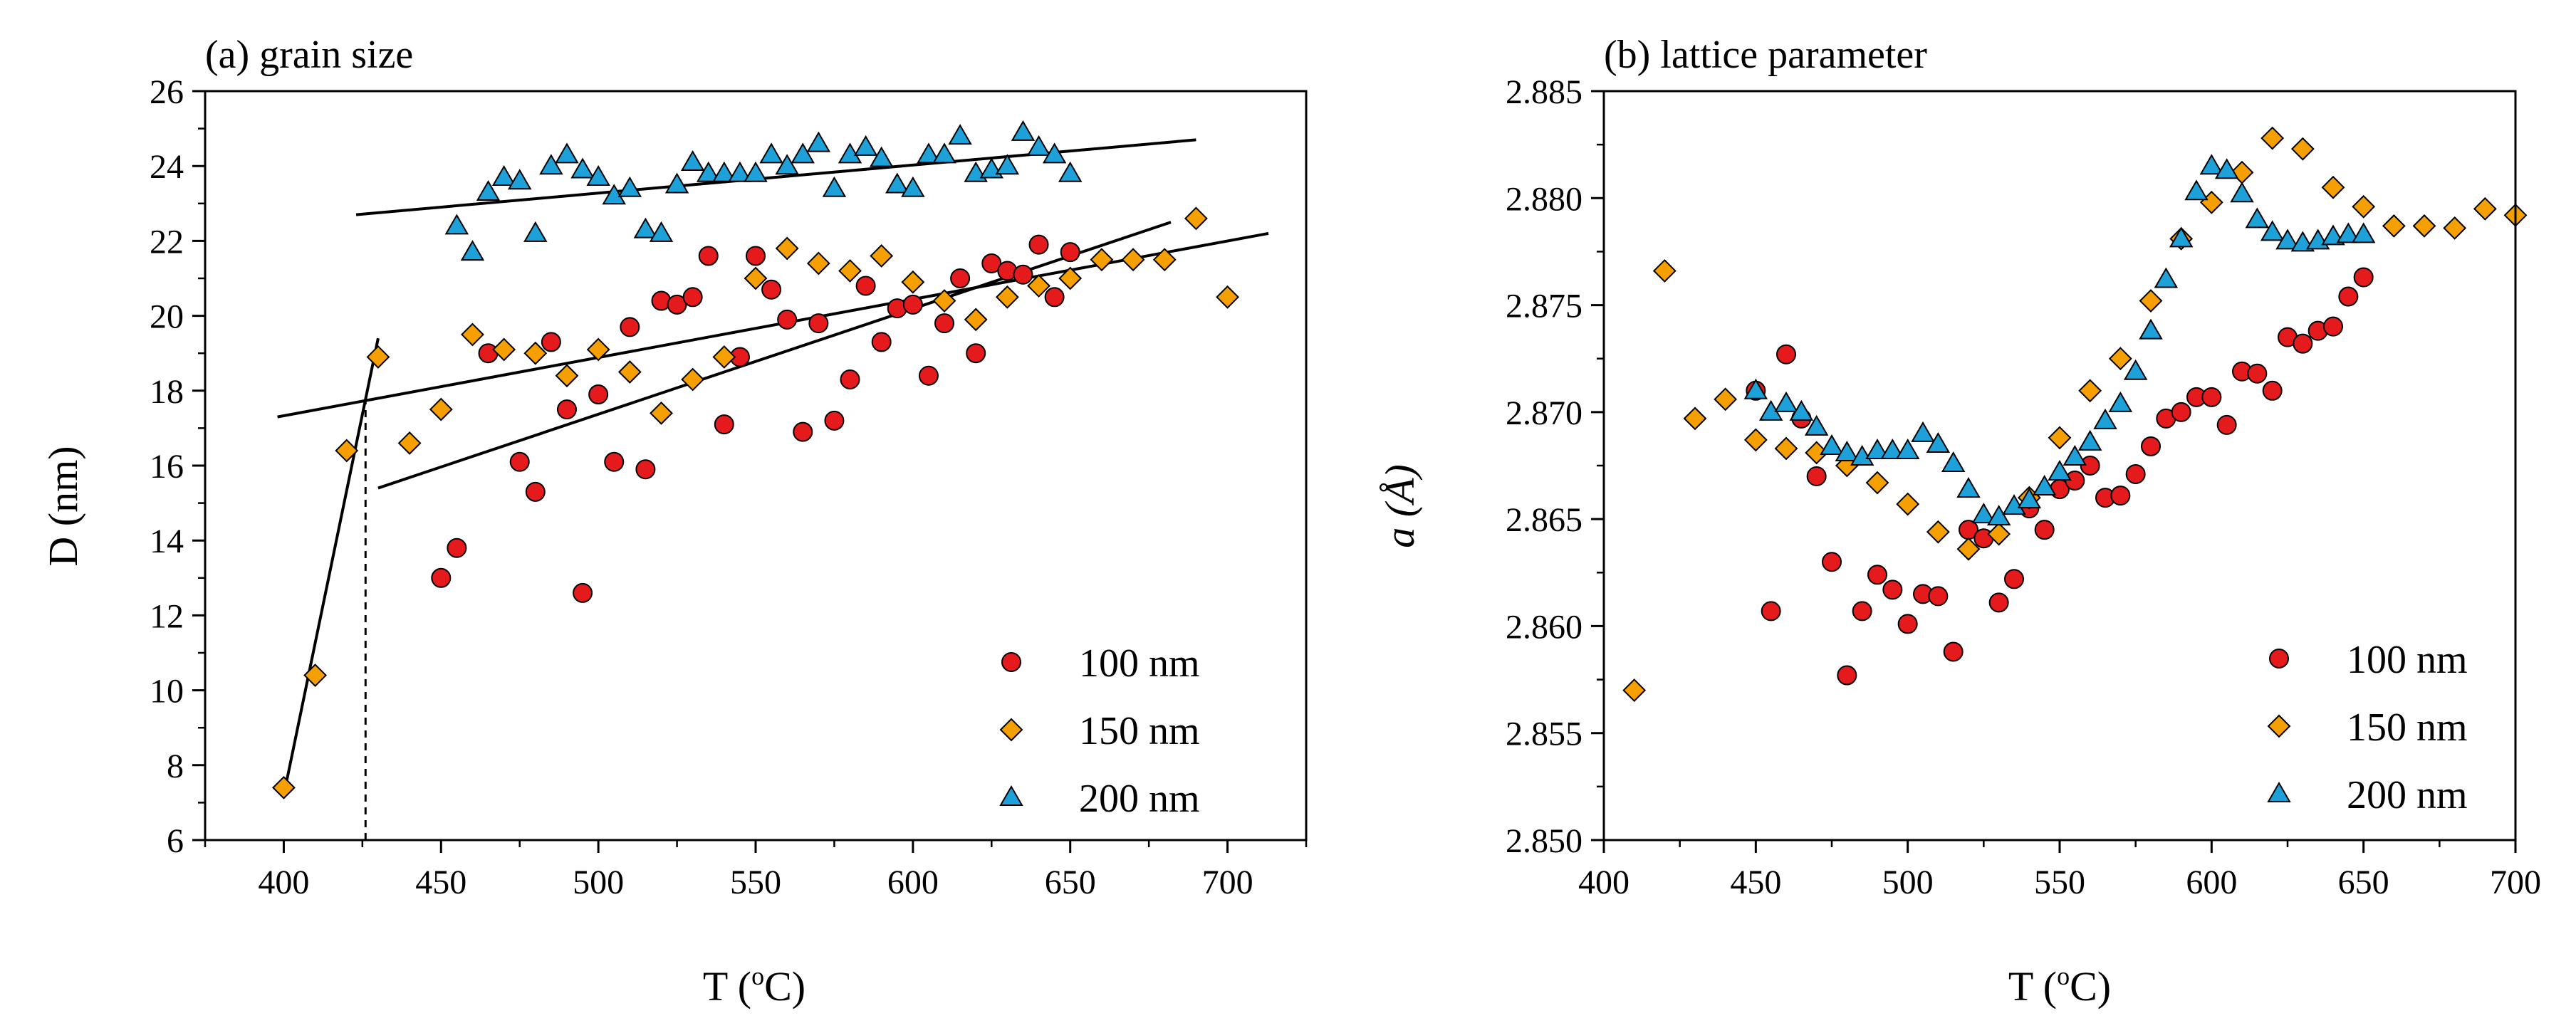  Describe the element at coordinates (167, 392) in the screenshot. I see `y-tick-label: 18` at that location.